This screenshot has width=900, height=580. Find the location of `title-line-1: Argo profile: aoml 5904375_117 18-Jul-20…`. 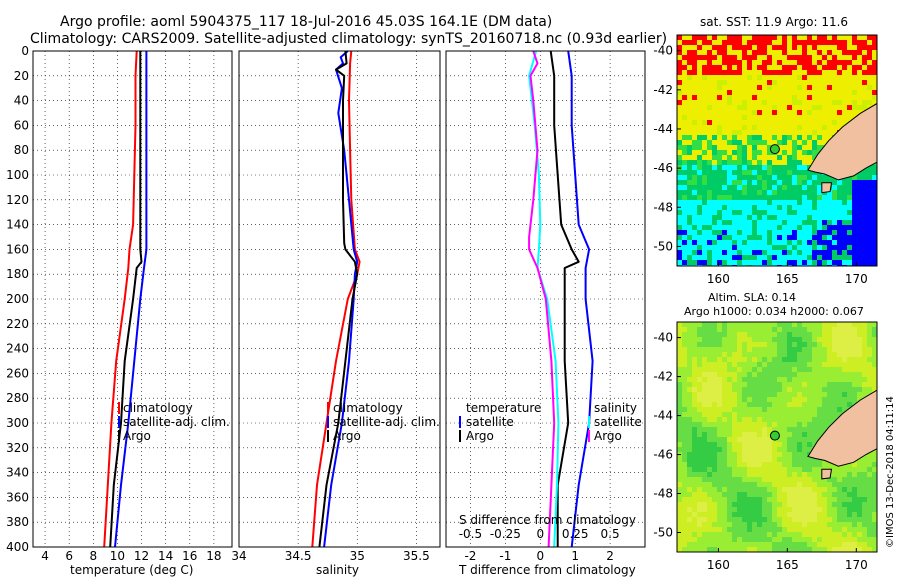

title-line-1: Argo profile: aoml 5904375_117 18-Jul-20… is located at coordinates (306, 22).